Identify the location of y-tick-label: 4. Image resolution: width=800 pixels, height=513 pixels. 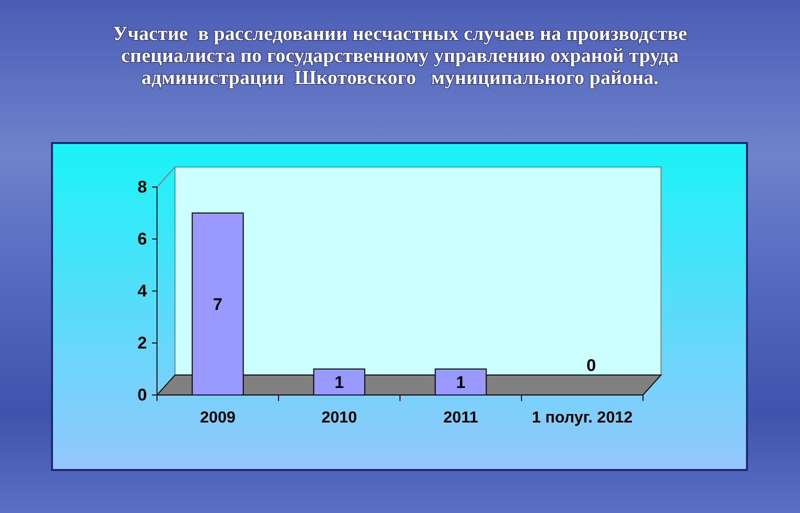
(143, 290).